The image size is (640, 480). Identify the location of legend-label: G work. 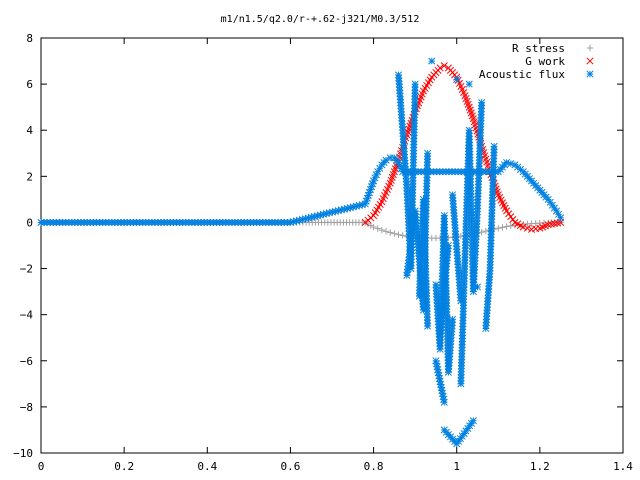
(545, 61).